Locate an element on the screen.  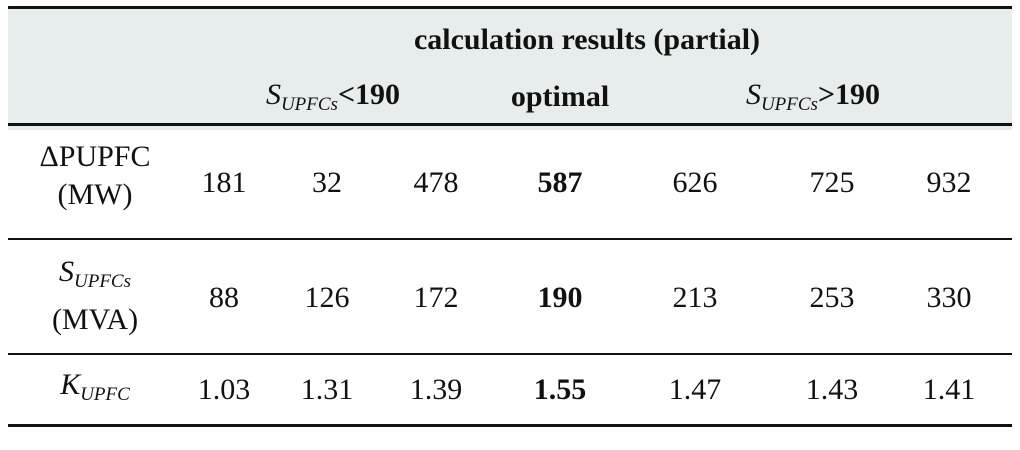
row-label-s-upfcs: SUPFCs (MVA) is located at coordinates (95, 295).